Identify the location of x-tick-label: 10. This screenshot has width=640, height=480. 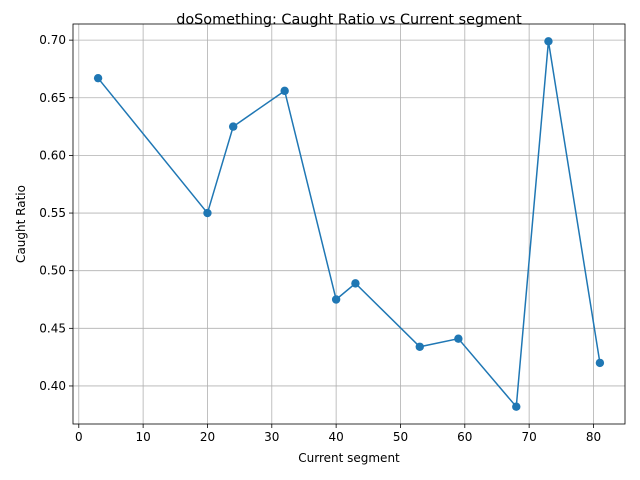
(142, 437).